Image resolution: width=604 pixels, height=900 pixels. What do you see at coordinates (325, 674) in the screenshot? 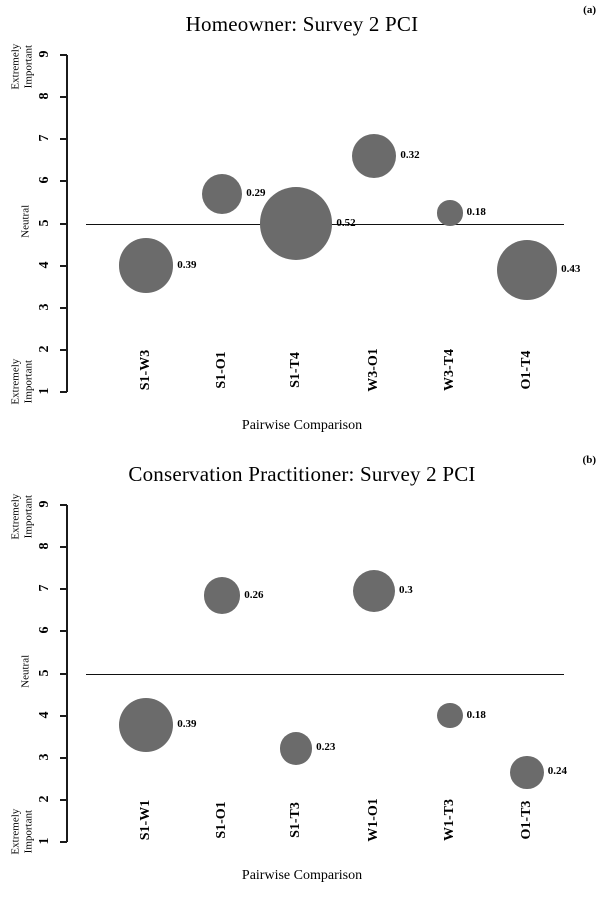
I see `neutral-reference-line` at bounding box center [325, 674].